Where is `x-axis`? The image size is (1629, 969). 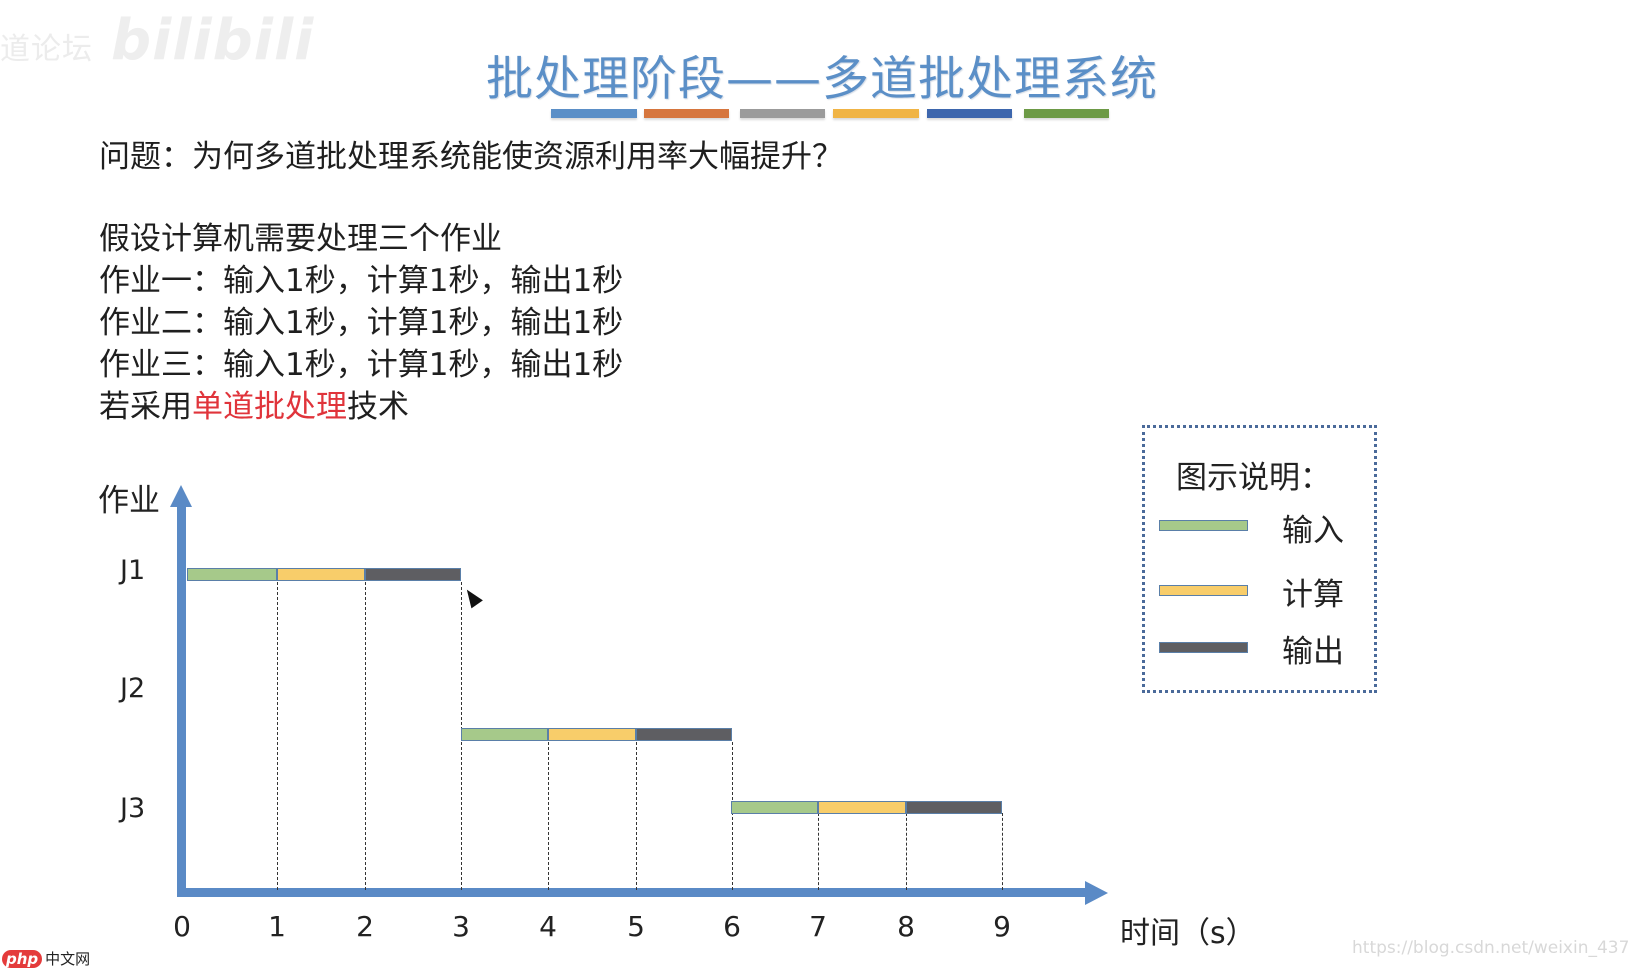 x-axis is located at coordinates (632, 892).